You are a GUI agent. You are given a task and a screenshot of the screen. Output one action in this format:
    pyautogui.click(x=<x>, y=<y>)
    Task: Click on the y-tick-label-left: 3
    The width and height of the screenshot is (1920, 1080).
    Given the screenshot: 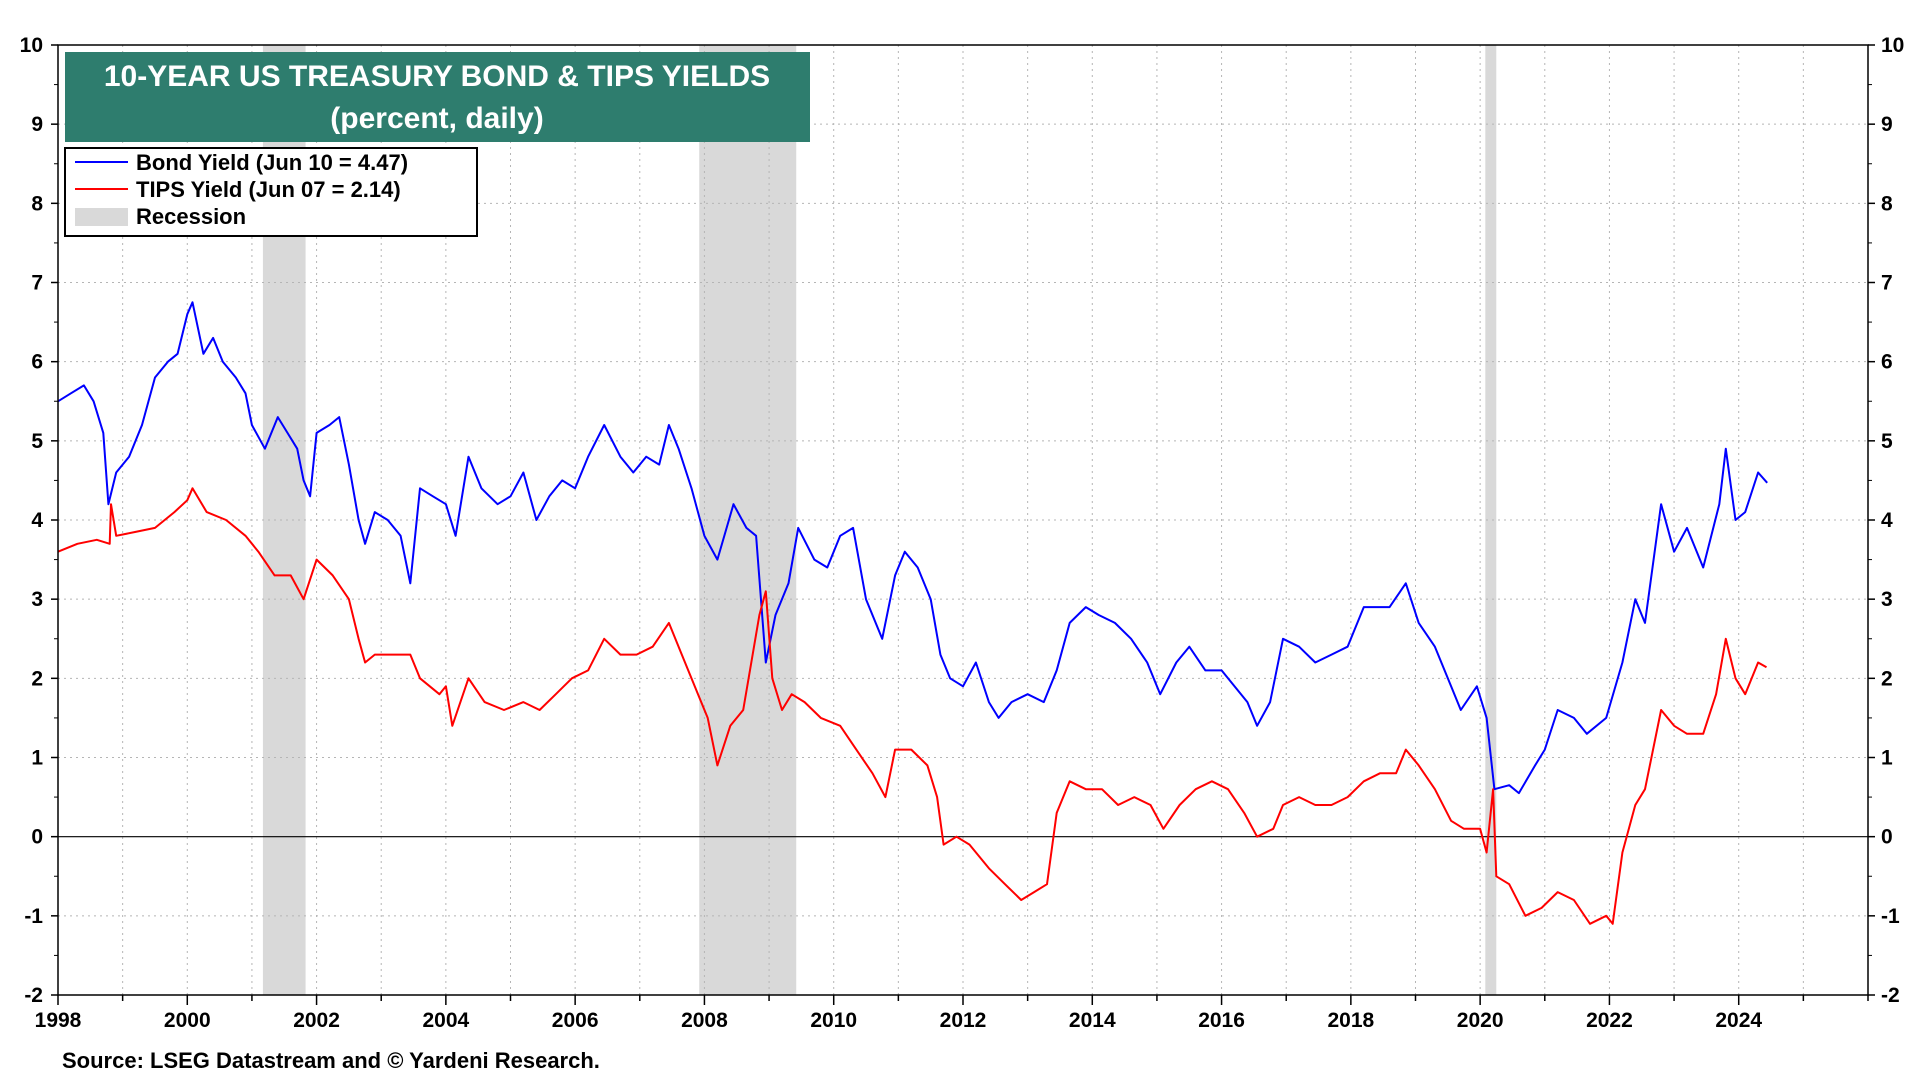 What is the action you would take?
    pyautogui.click(x=37, y=599)
    